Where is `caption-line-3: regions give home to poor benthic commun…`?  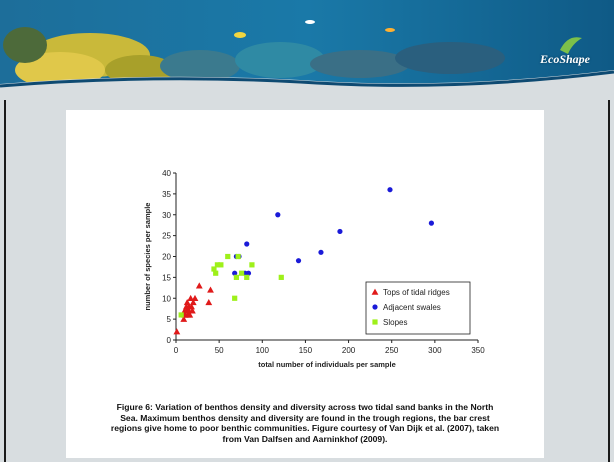 caption-line-3: regions give home to poor benthic commun… is located at coordinates (305, 428).